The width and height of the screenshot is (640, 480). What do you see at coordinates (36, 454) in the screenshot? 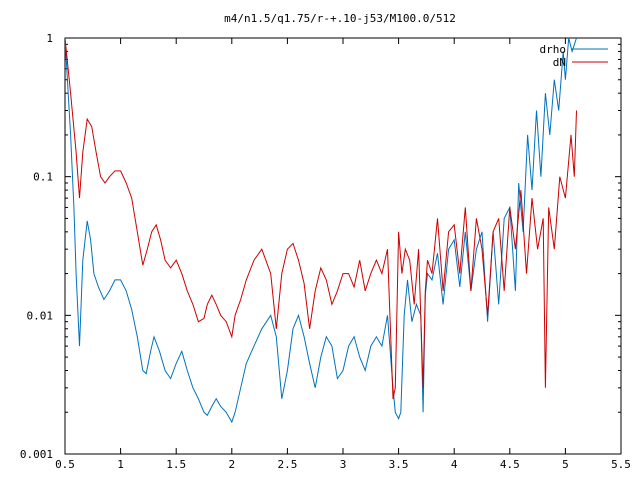
I see `y-tick-label: 0.001` at bounding box center [36, 454].